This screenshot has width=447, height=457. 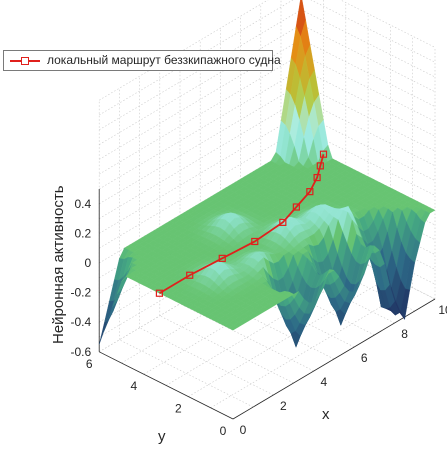 What do you see at coordinates (404, 334) in the screenshot?
I see `x-tick-label: 8` at bounding box center [404, 334].